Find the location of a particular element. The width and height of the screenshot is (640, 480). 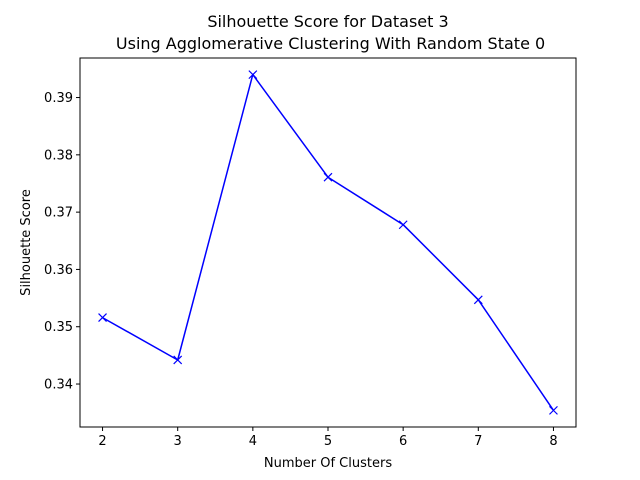

x-tick-label: 7 is located at coordinates (478, 441).